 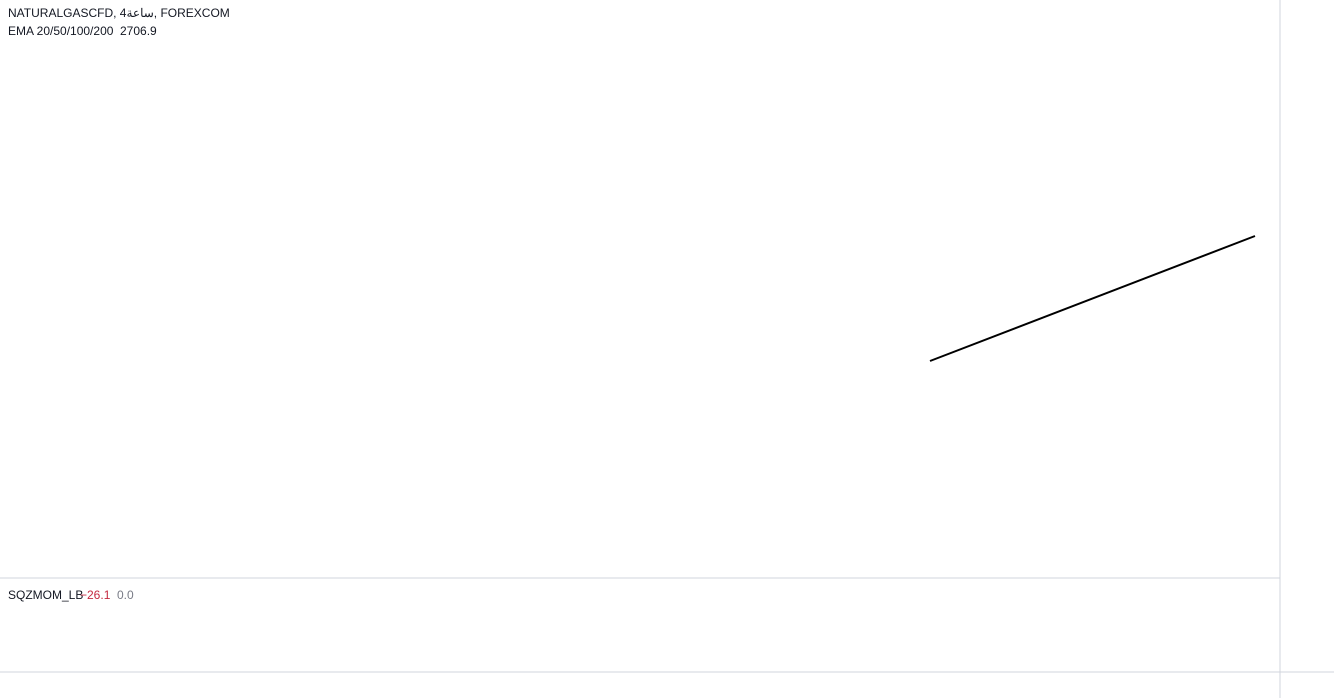 I want to click on chart-title: NATURALGASCFD, 4ساعة, FOREXCOM, so click(x=119, y=13).